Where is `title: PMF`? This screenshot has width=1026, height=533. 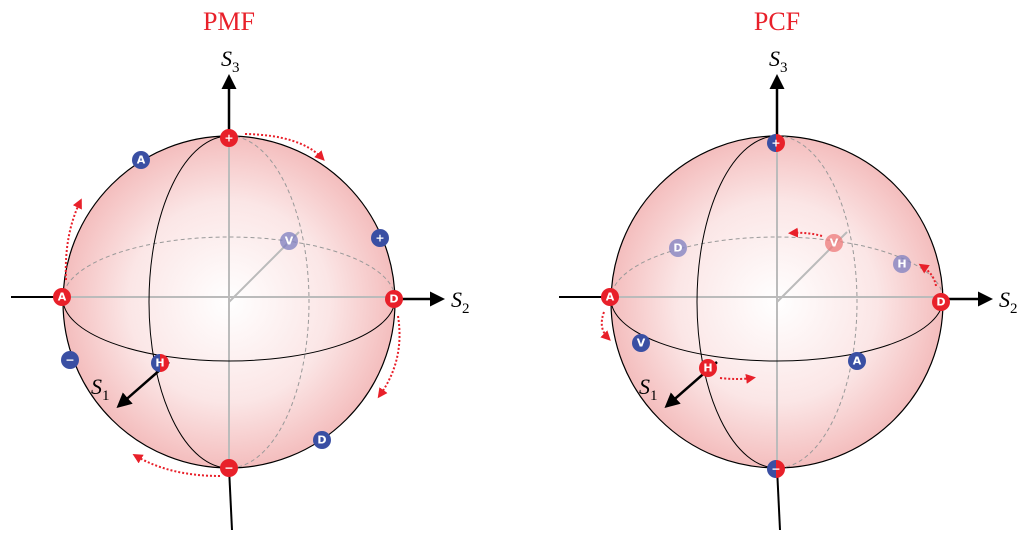 title: PMF is located at coordinates (229, 21).